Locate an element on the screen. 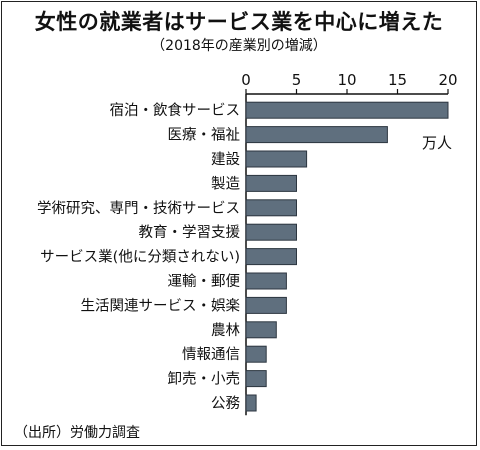 The height and width of the screenshot is (450, 480). category-label: 宿泊・飲食サービス is located at coordinates (175, 110).